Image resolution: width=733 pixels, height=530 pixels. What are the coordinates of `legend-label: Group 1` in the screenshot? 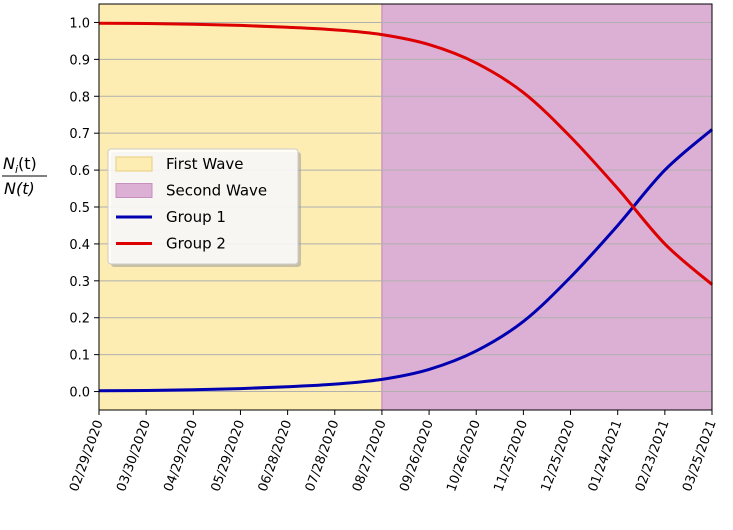 It's located at (196, 217).